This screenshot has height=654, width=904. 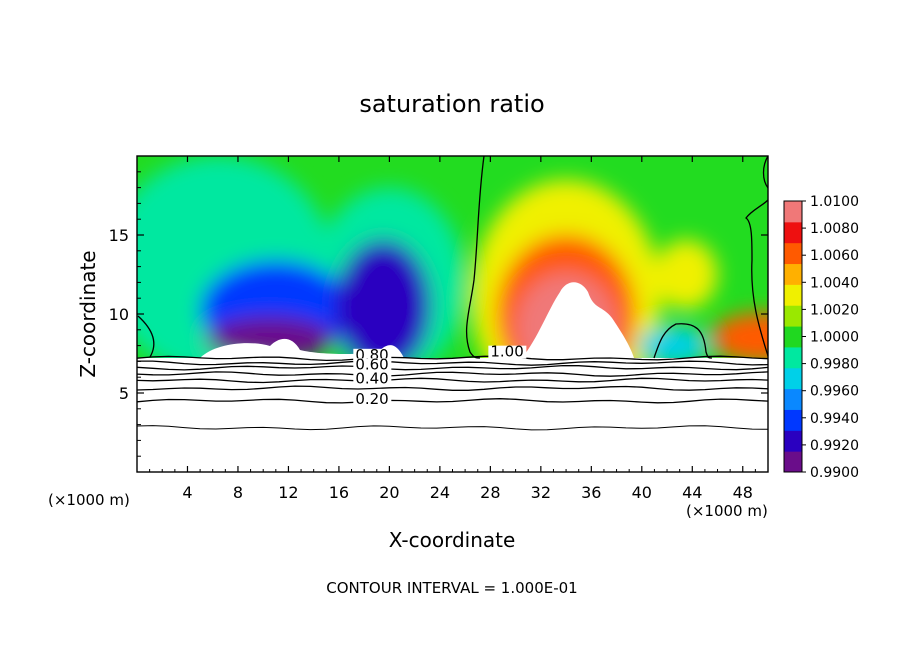 What do you see at coordinates (119, 314) in the screenshot?
I see `y-tick-label-10: 10` at bounding box center [119, 314].